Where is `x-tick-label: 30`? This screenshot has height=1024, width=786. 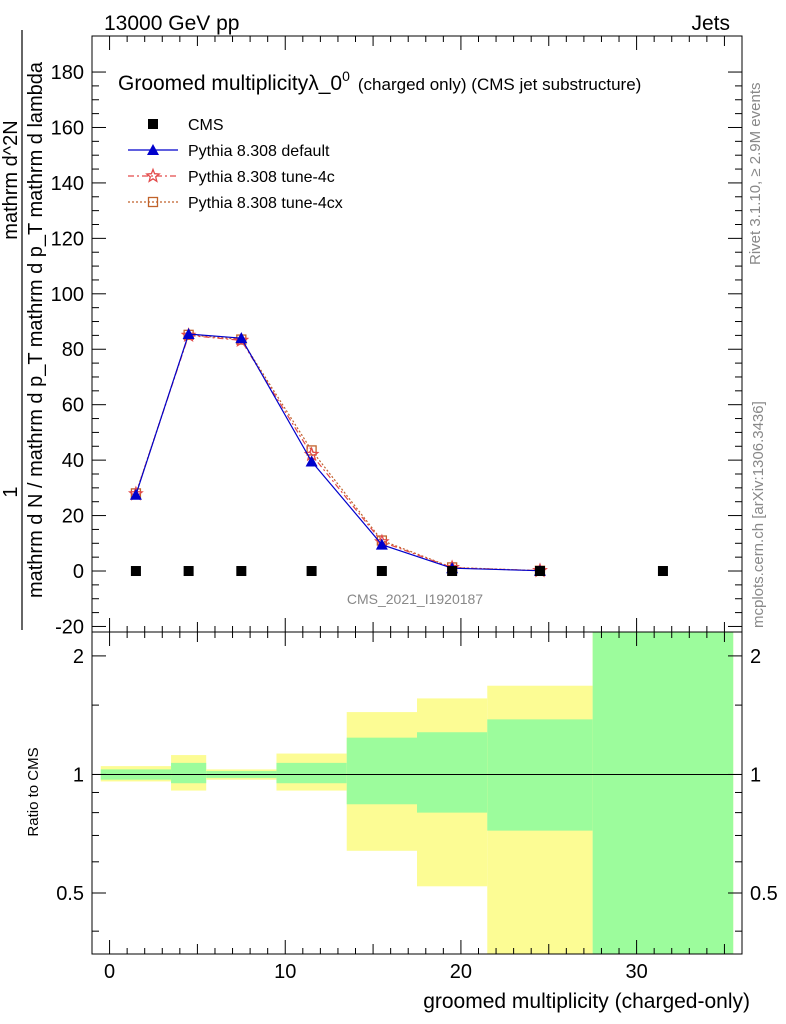
x-tick-label: 30 is located at coordinates (636, 972).